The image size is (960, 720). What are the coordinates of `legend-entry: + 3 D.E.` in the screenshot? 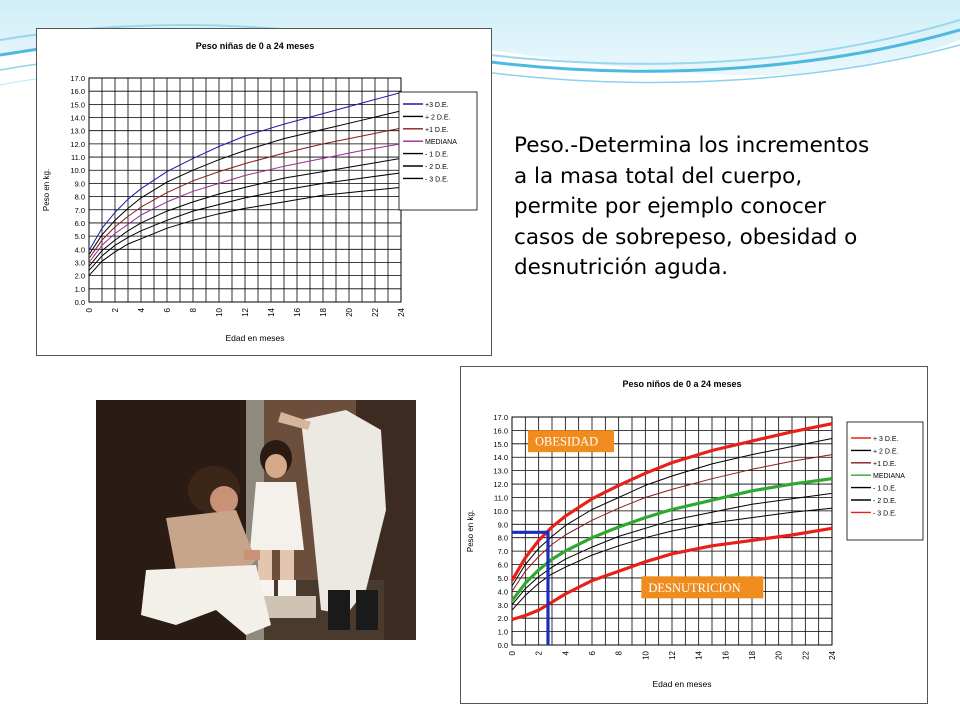 It's located at (886, 439).